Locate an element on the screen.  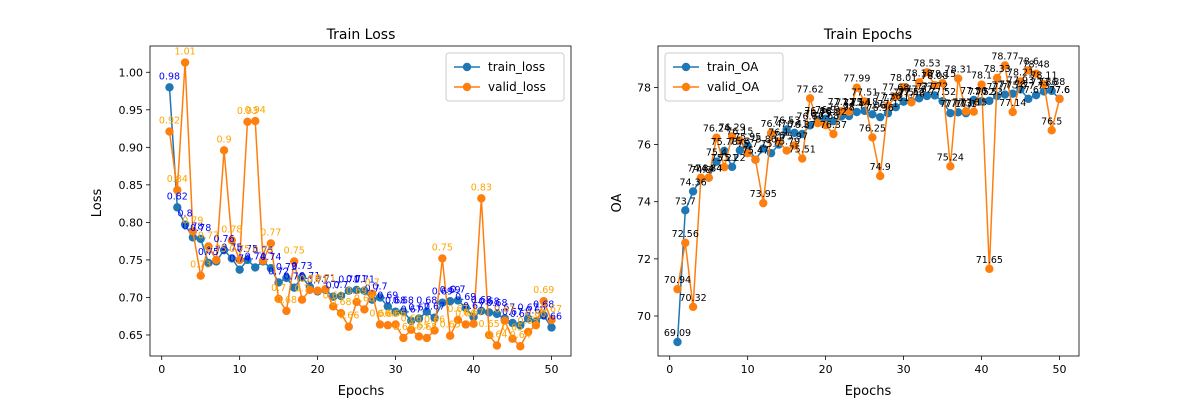
train-OA-data-label: 77.73 is located at coordinates (1036, 86).